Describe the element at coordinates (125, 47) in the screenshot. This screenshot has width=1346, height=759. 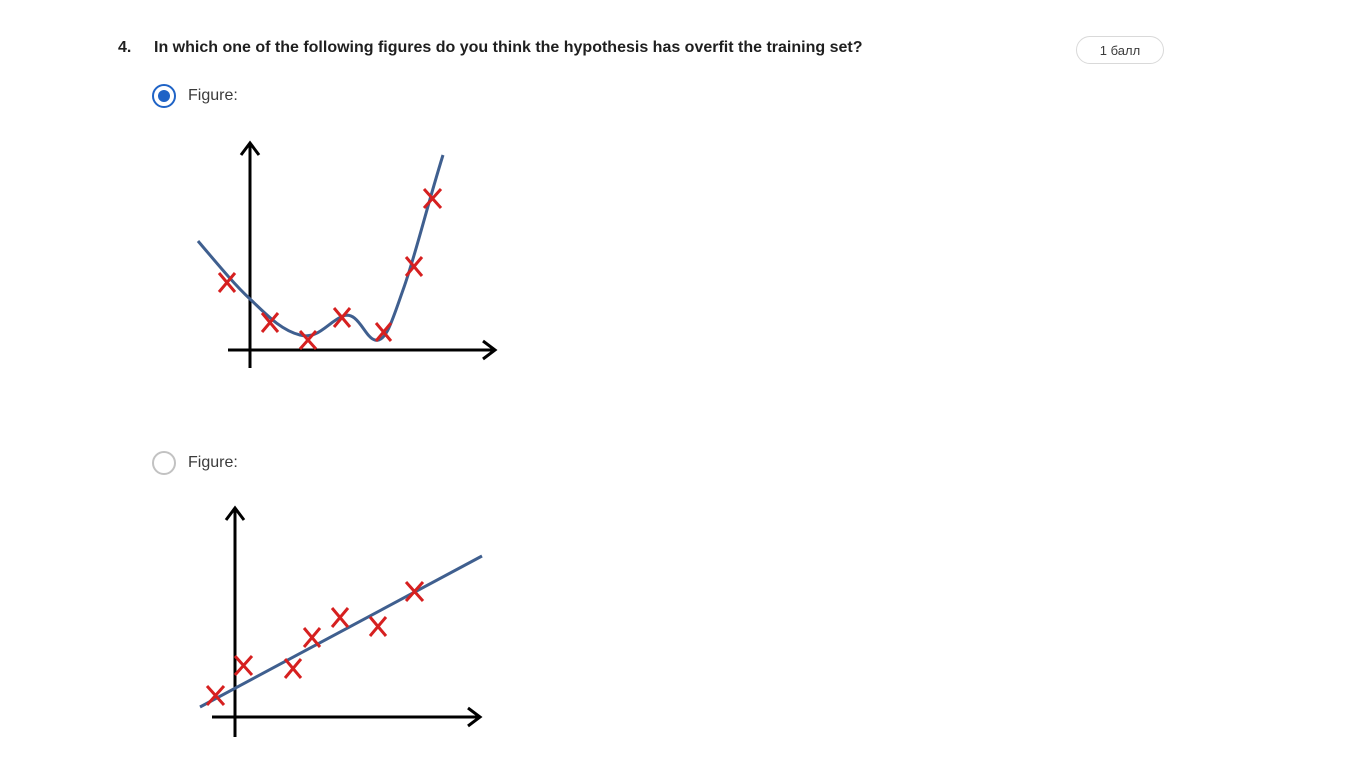
I see `question-number: 4.` at that location.